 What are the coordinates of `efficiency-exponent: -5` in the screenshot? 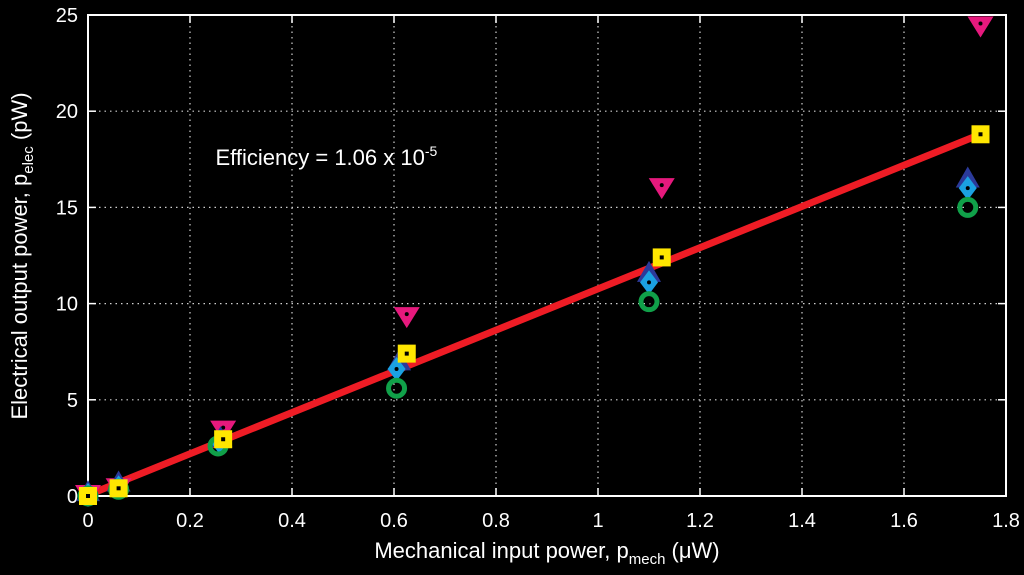 It's located at (431, 151).